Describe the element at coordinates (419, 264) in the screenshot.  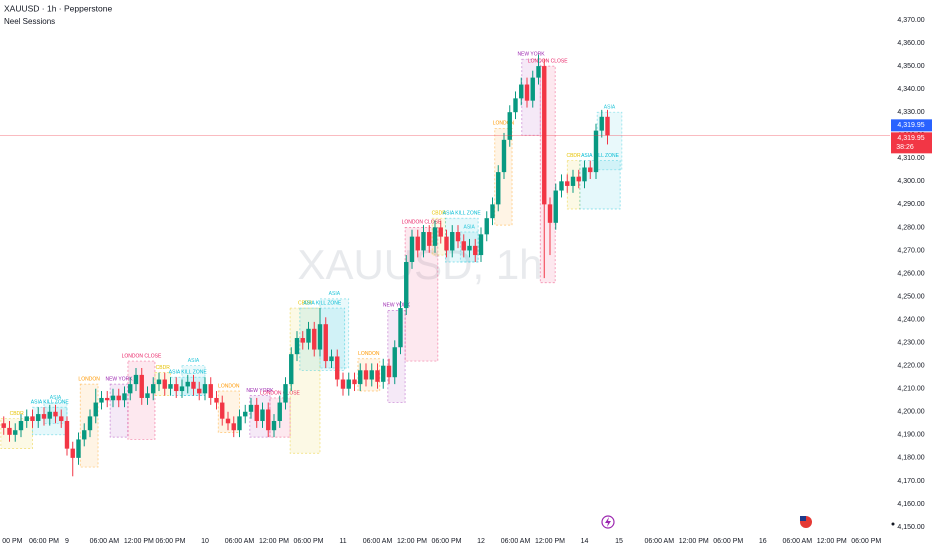
I see `watermark: XAUUSD, 1h` at that location.